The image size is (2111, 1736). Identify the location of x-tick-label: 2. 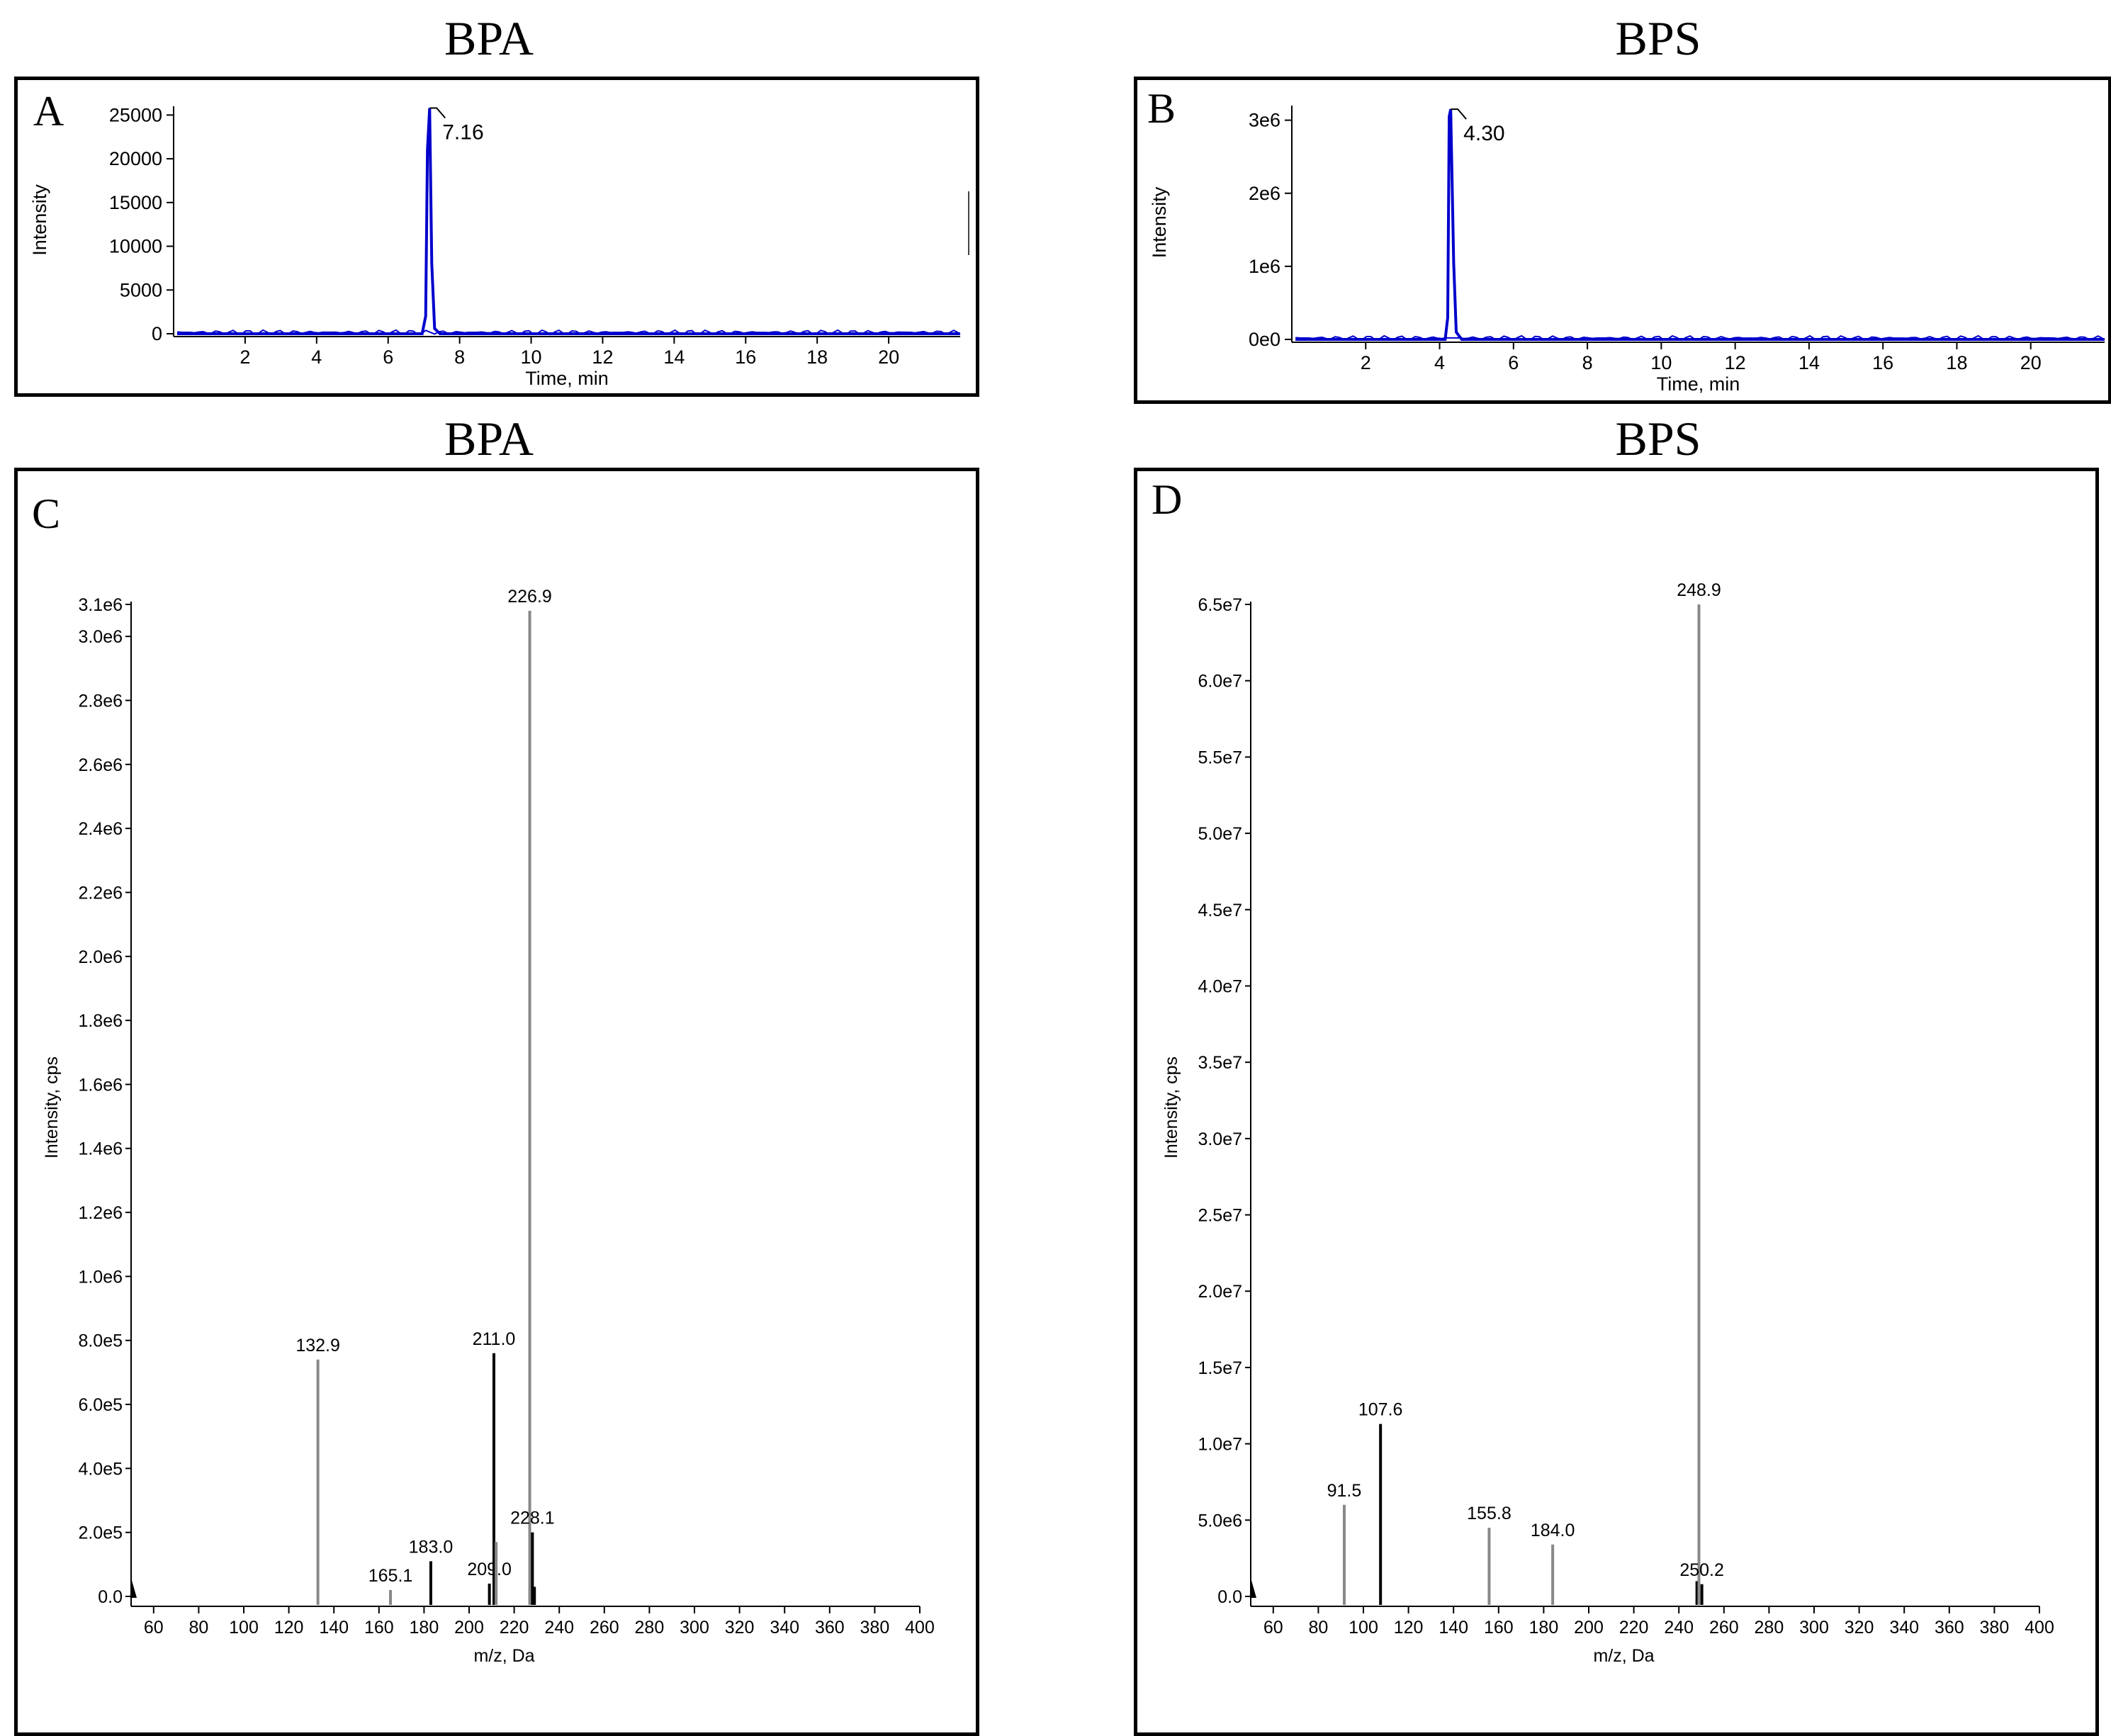
(245, 357).